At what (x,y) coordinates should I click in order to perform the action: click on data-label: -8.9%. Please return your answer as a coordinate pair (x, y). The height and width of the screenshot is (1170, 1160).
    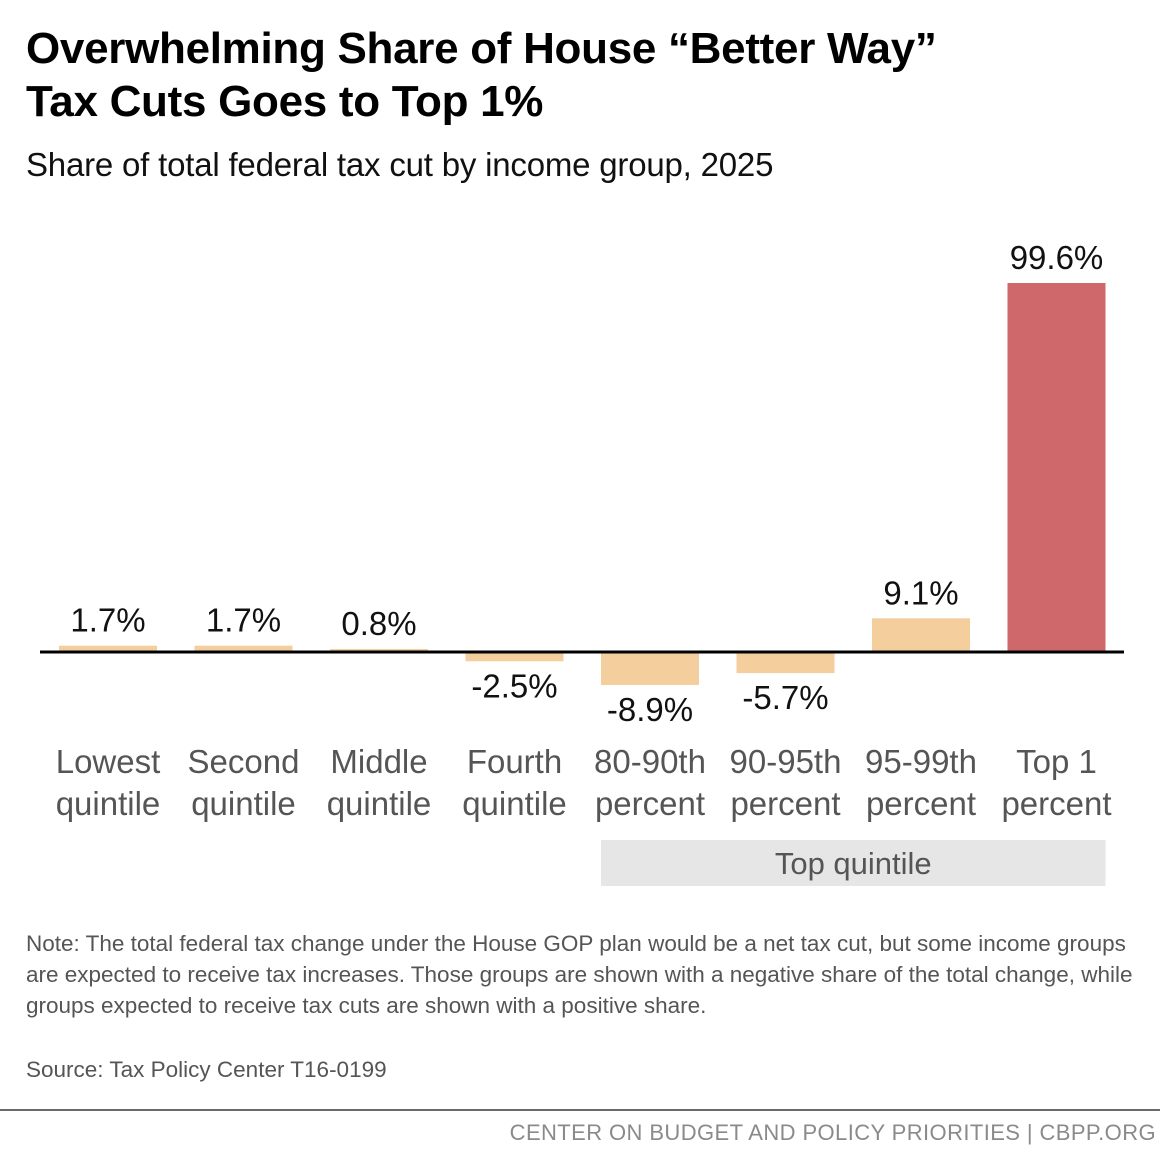
    Looking at the image, I should click on (650, 709).